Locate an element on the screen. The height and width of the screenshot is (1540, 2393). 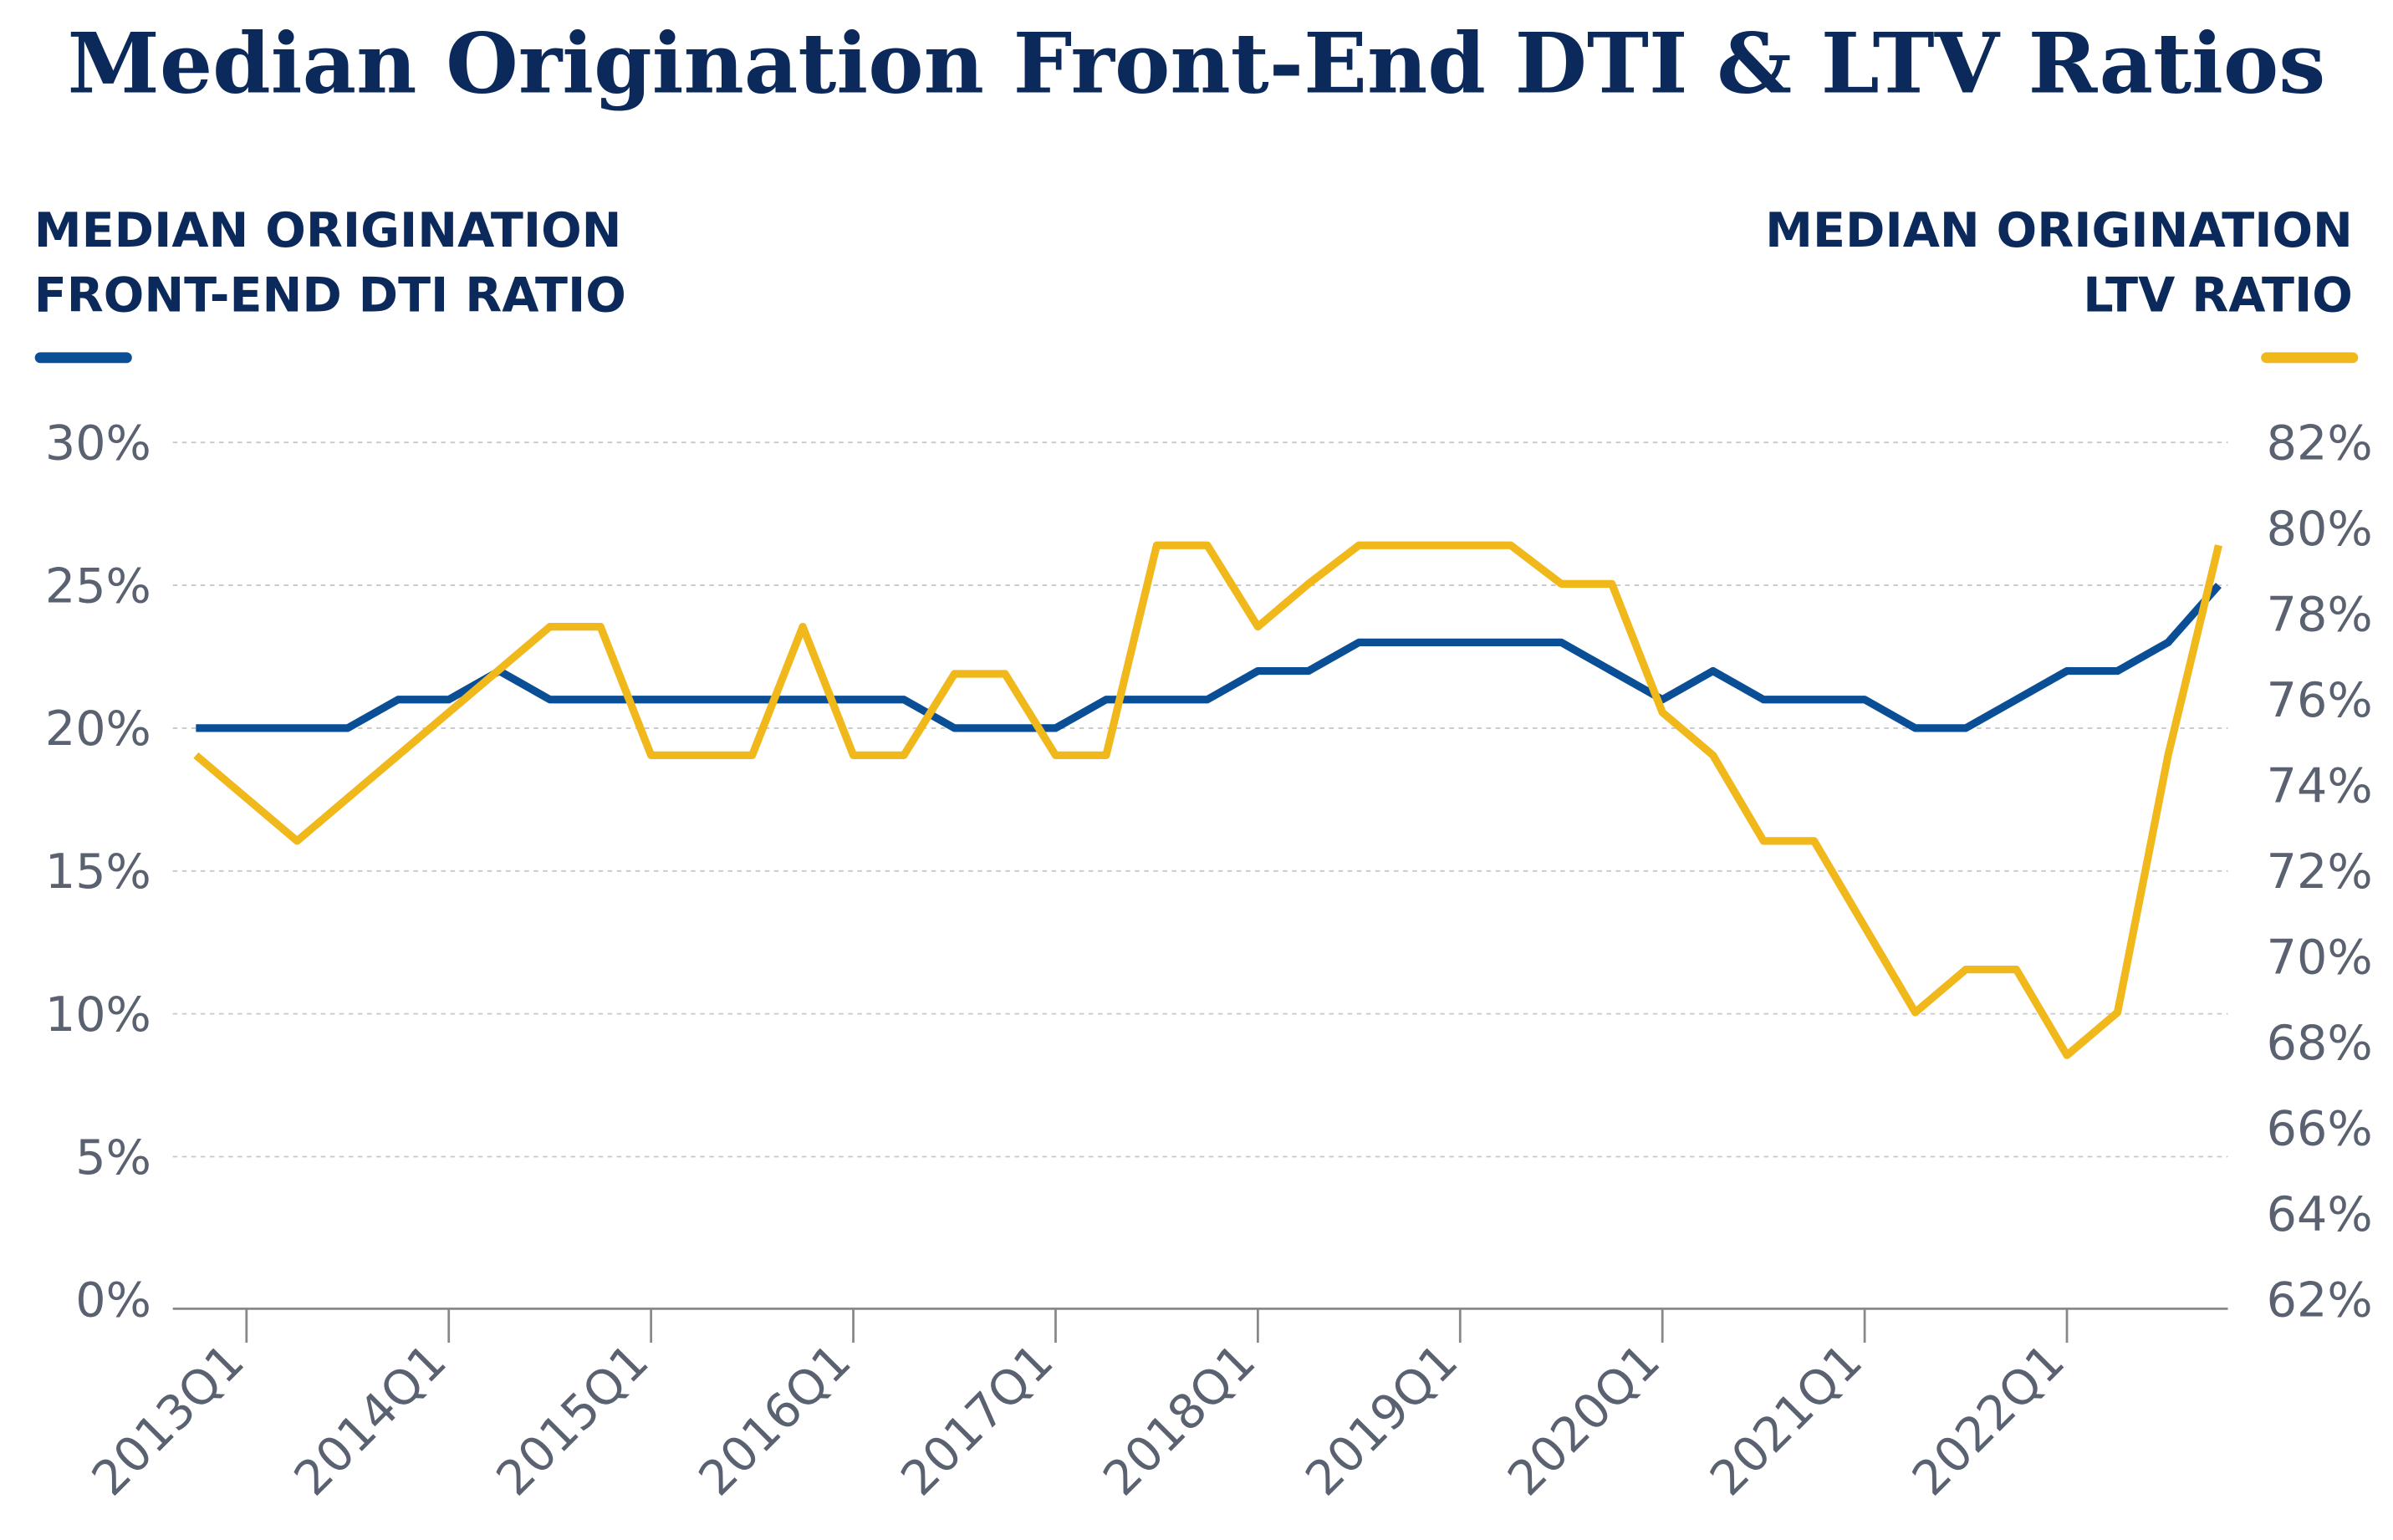
y2-tick-label: 70% is located at coordinates (2320, 958).